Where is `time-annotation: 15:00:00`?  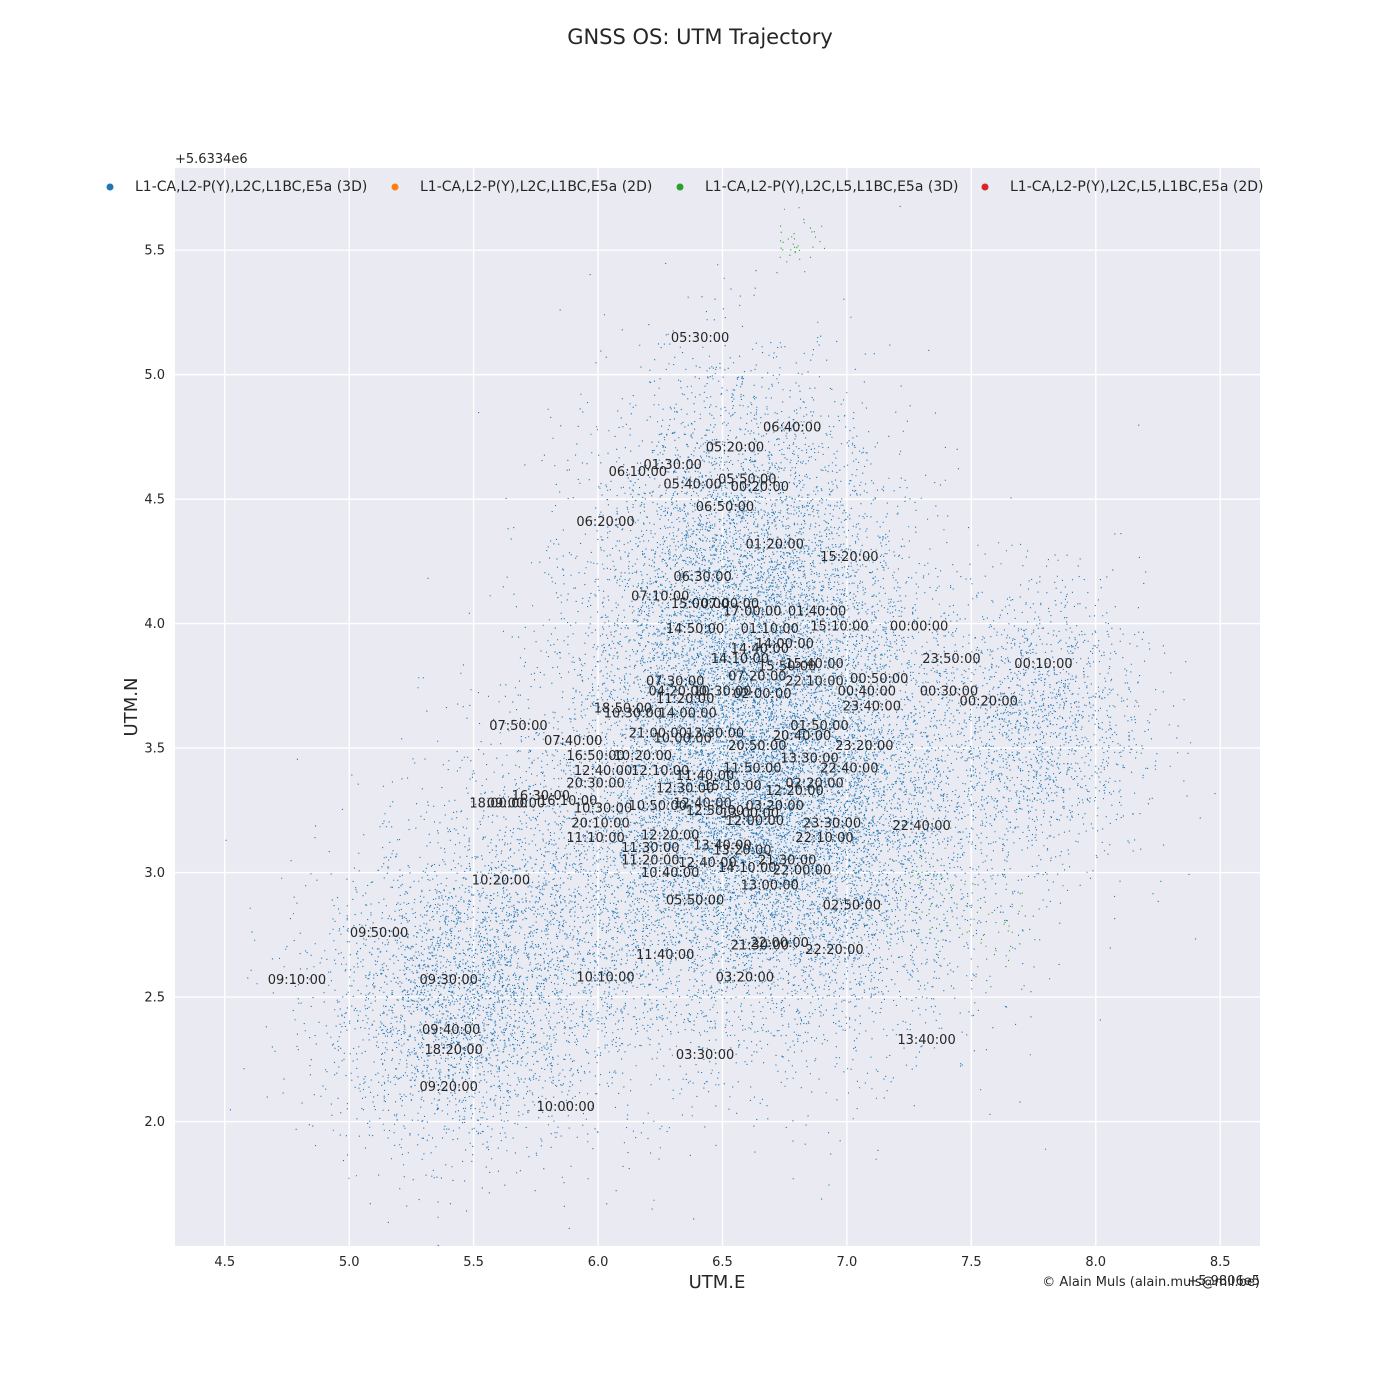 time-annotation: 15:00:00 is located at coordinates (700, 604).